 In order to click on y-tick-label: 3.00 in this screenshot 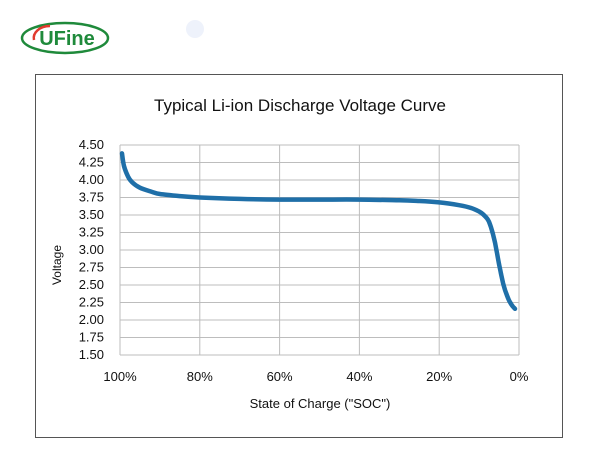, I will do `click(91, 249)`.